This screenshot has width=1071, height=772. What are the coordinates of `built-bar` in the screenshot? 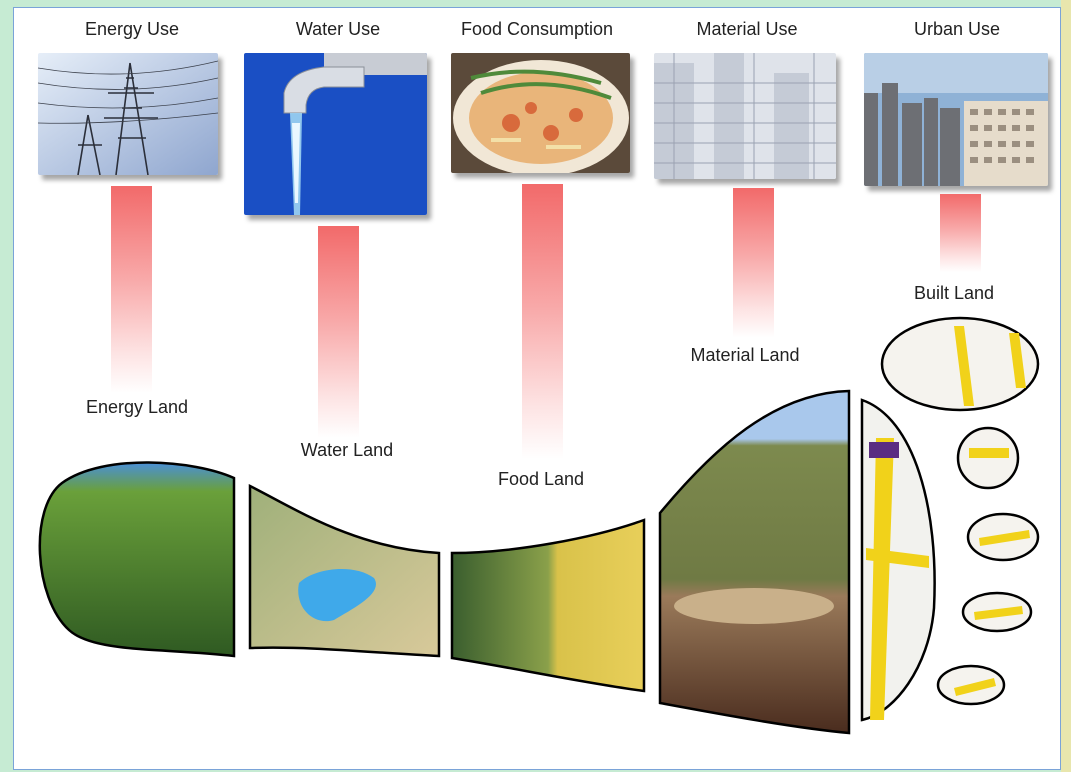 It's located at (960, 233).